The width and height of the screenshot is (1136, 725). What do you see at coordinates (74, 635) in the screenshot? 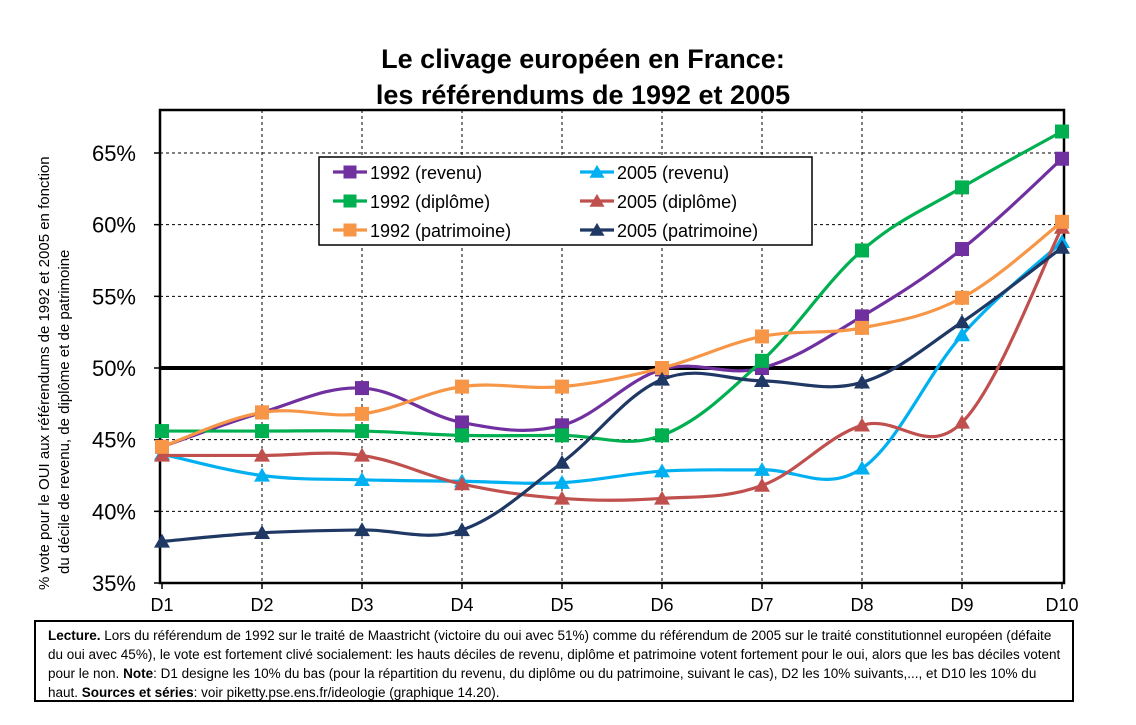
I see `lecture-label: Lecture.` at bounding box center [74, 635].